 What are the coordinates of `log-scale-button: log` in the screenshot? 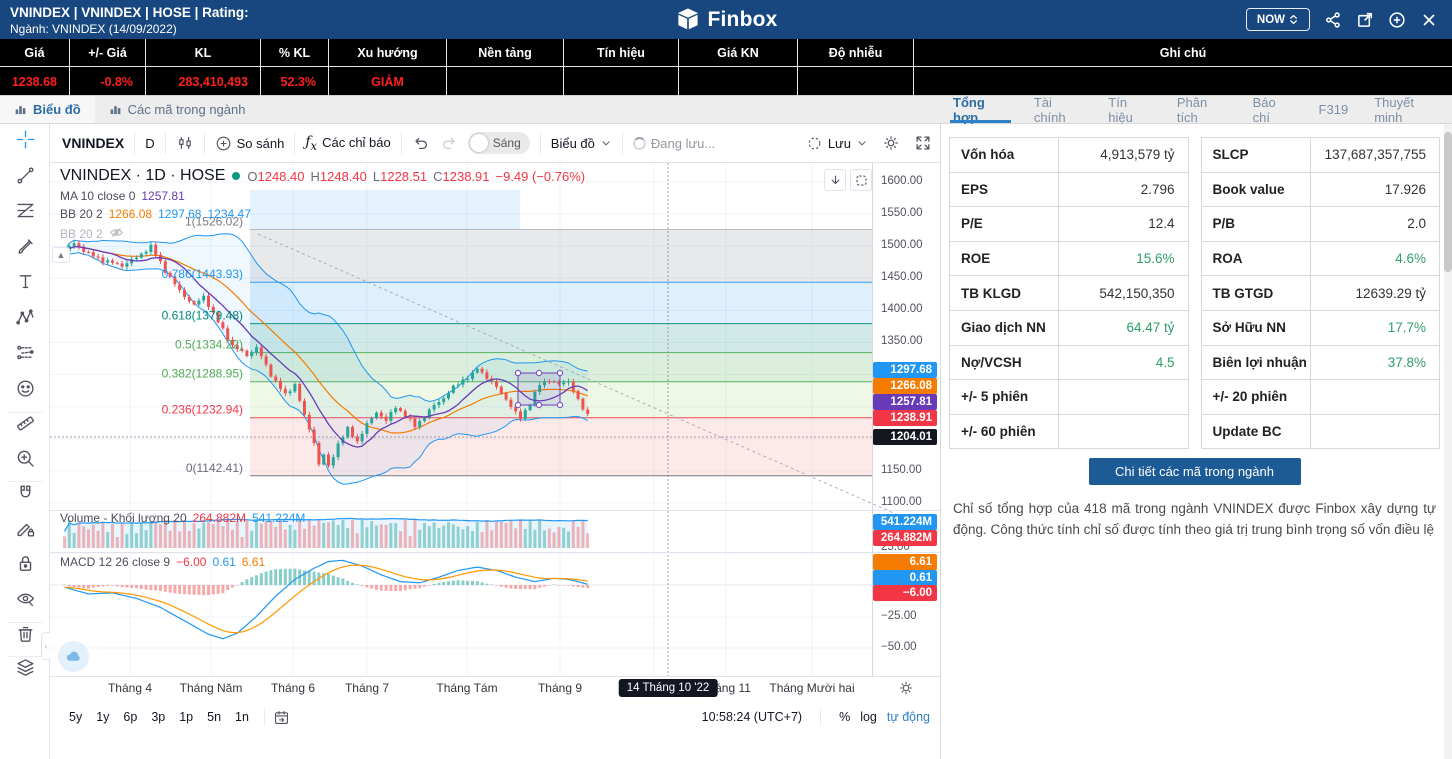 It's located at (868, 717).